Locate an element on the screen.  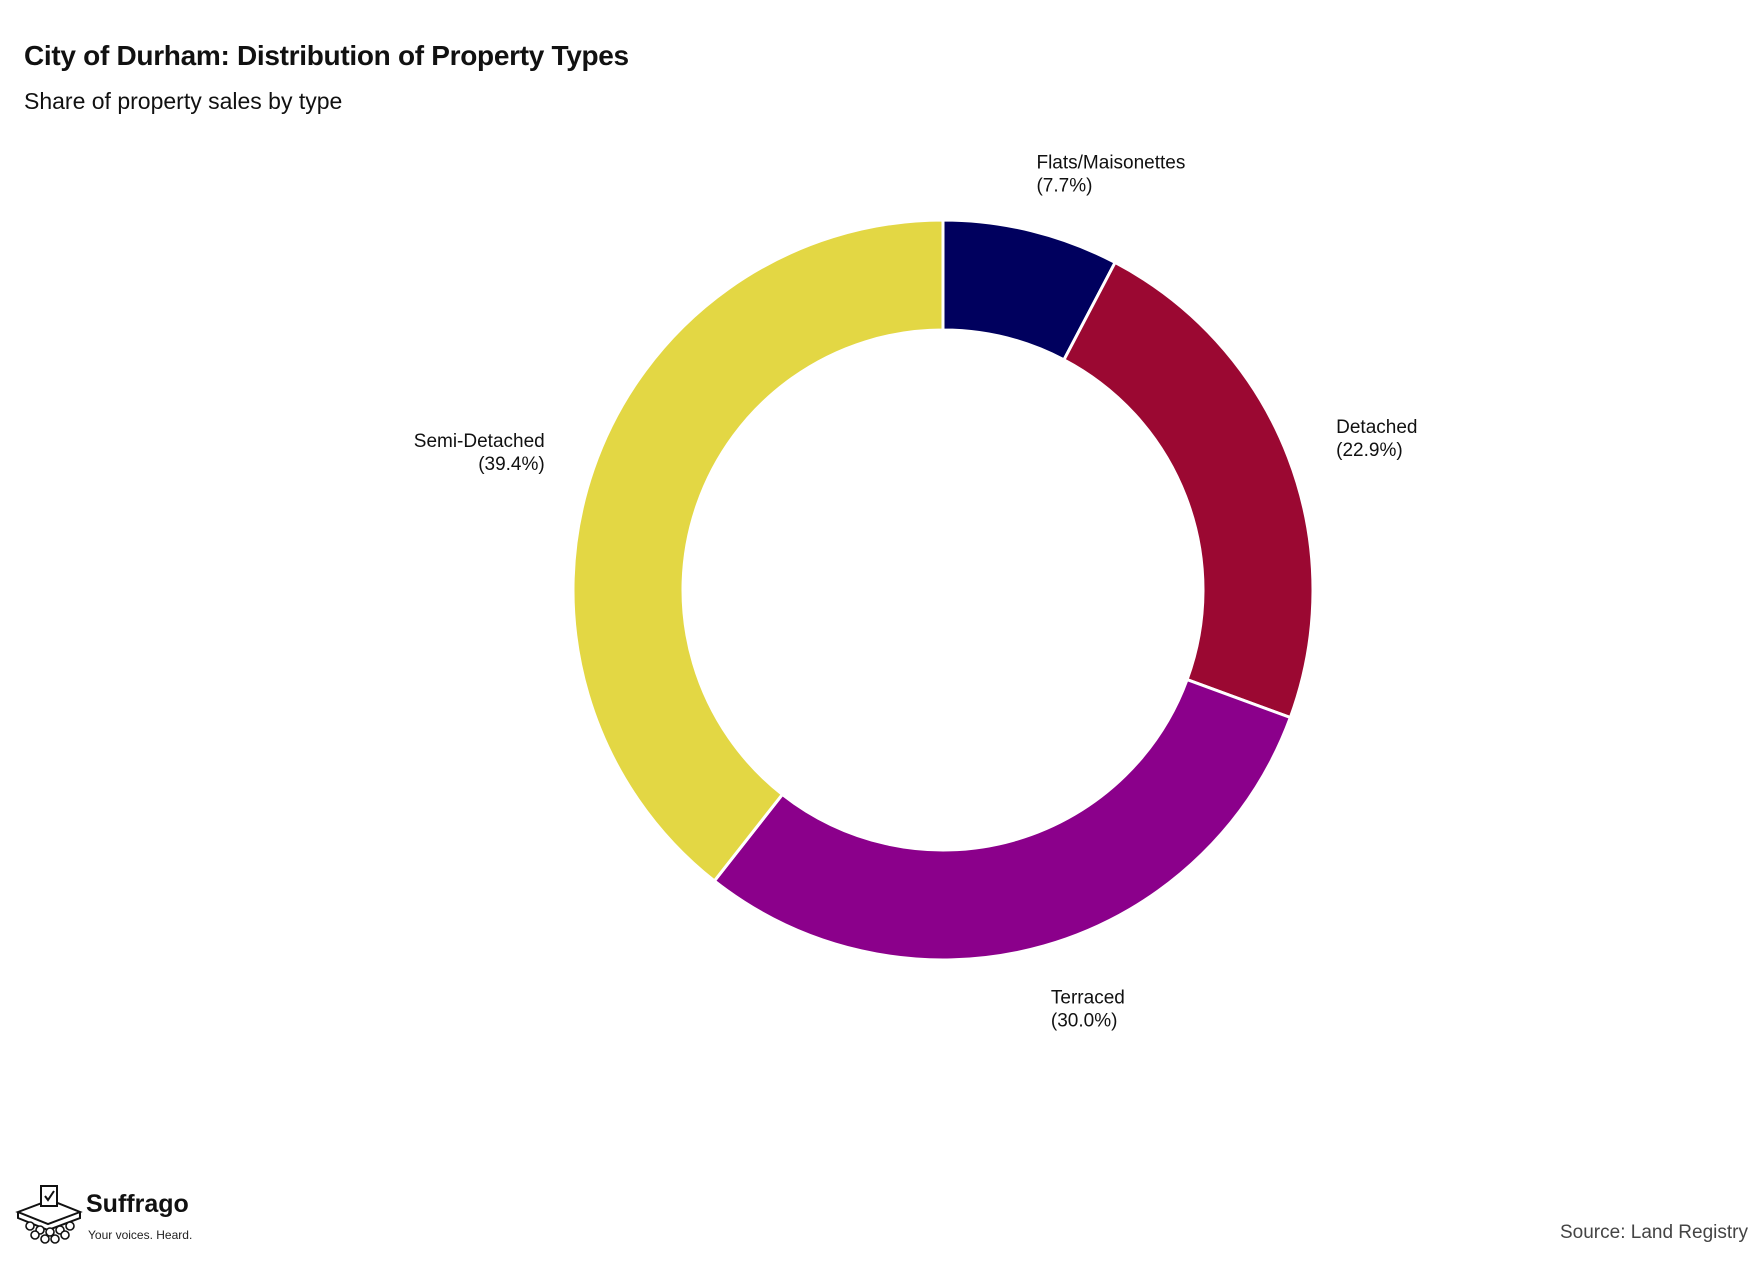
donut-slice-terraced is located at coordinates (1002, 819).